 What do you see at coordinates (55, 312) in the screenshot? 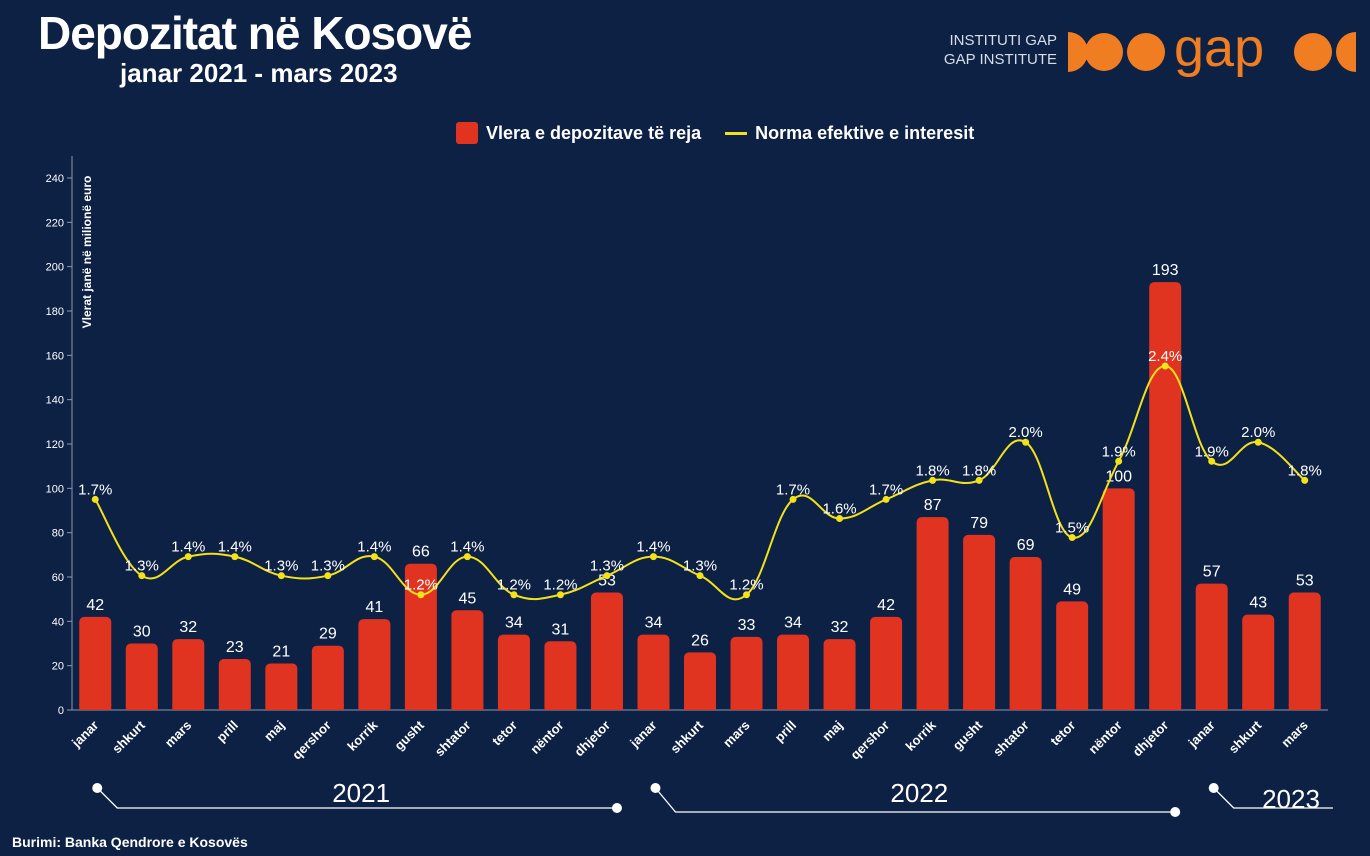
I see `y-tick-label: 180` at bounding box center [55, 312].